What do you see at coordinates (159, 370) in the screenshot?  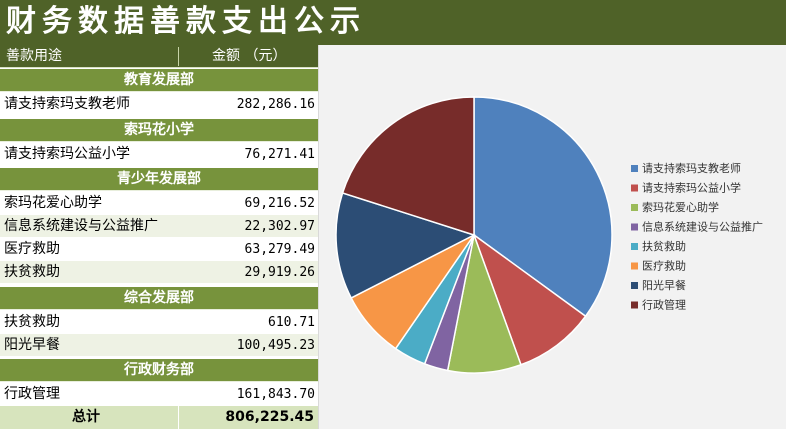 I see `dept-row: 行政财务部` at bounding box center [159, 370].